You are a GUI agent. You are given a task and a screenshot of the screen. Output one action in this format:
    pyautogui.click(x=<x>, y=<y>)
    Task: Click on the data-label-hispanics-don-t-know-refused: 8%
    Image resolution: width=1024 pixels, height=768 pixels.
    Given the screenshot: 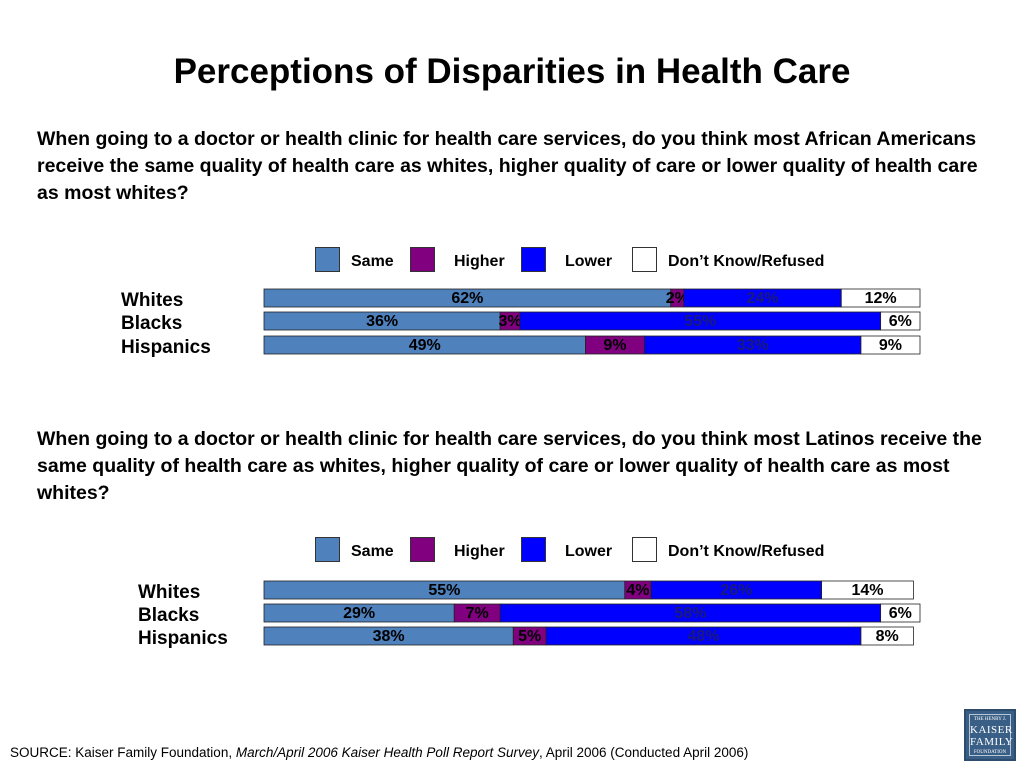 What is the action you would take?
    pyautogui.click(x=887, y=636)
    